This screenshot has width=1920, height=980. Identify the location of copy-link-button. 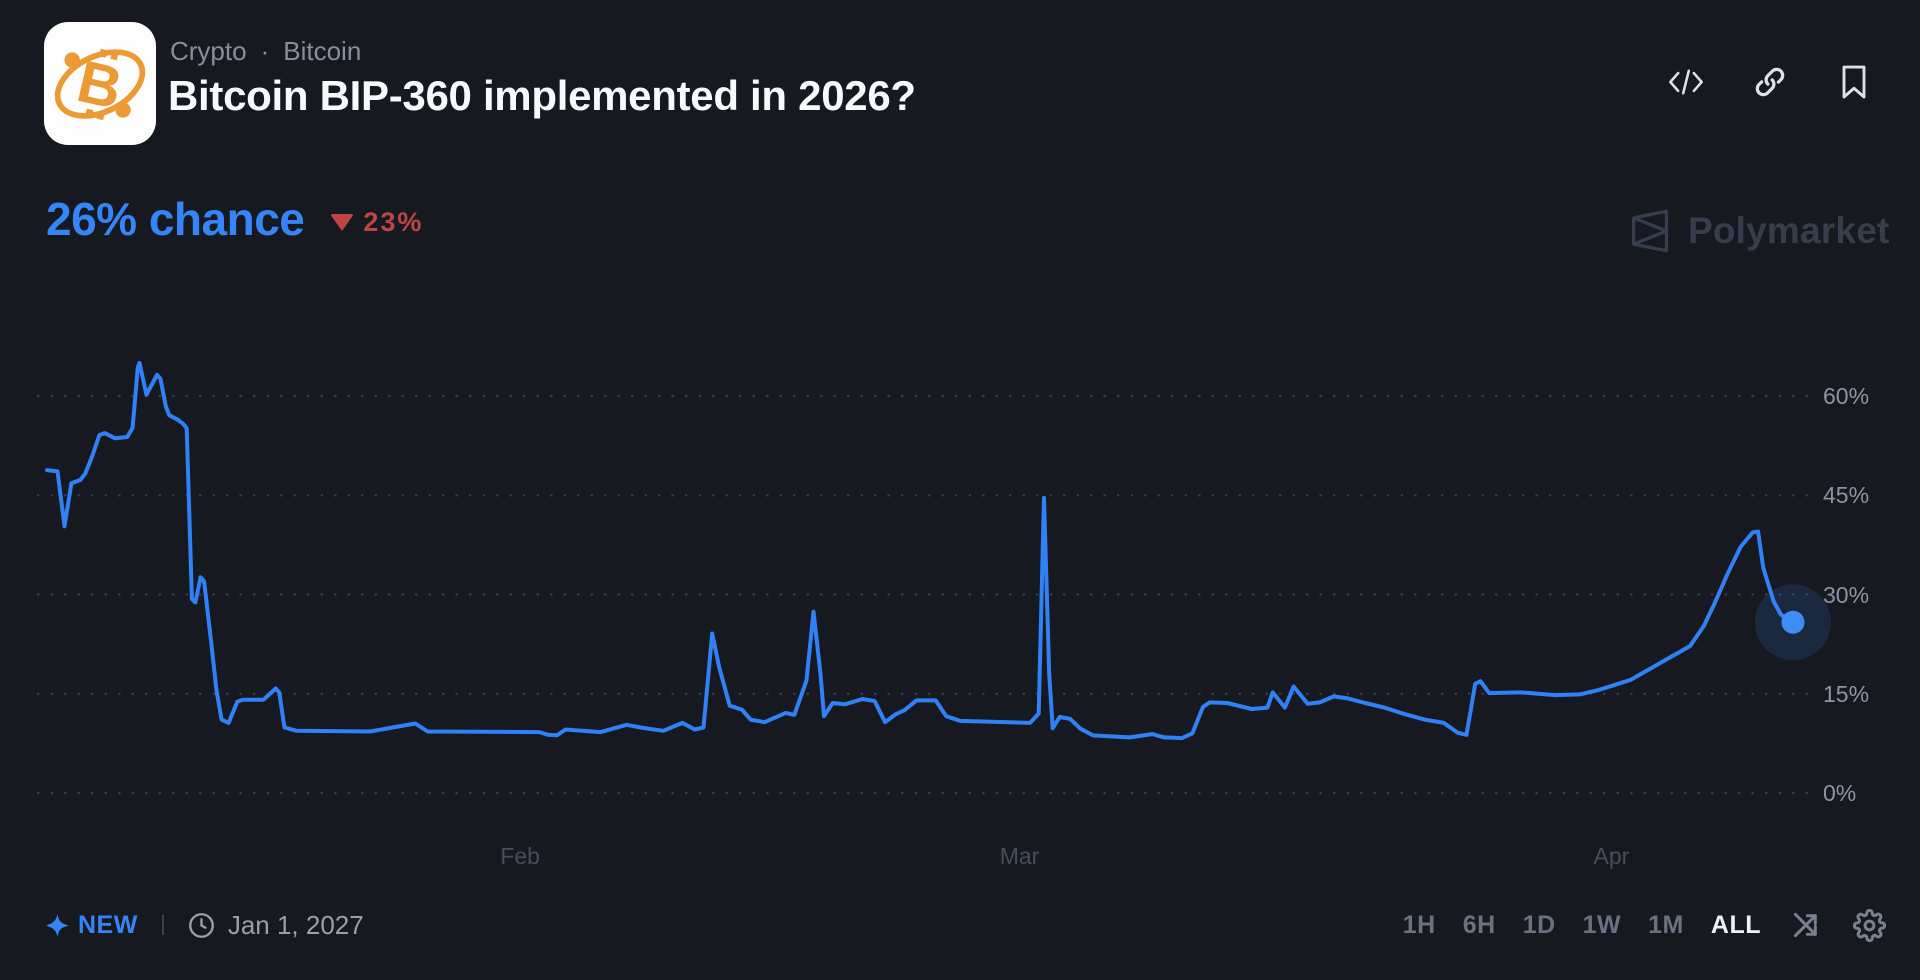
(1770, 82).